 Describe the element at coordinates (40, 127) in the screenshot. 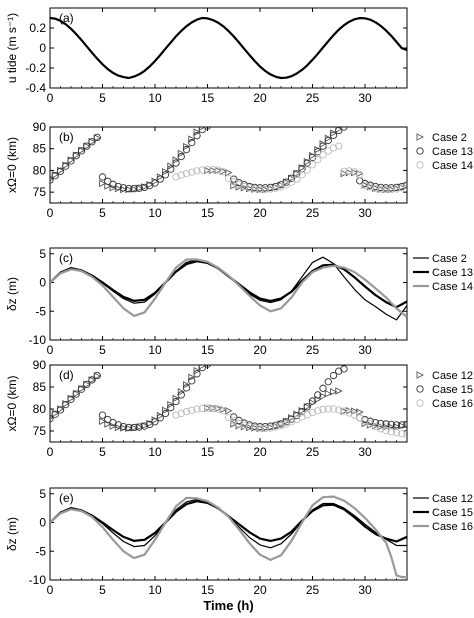

I see `y-tick-label: 90` at that location.